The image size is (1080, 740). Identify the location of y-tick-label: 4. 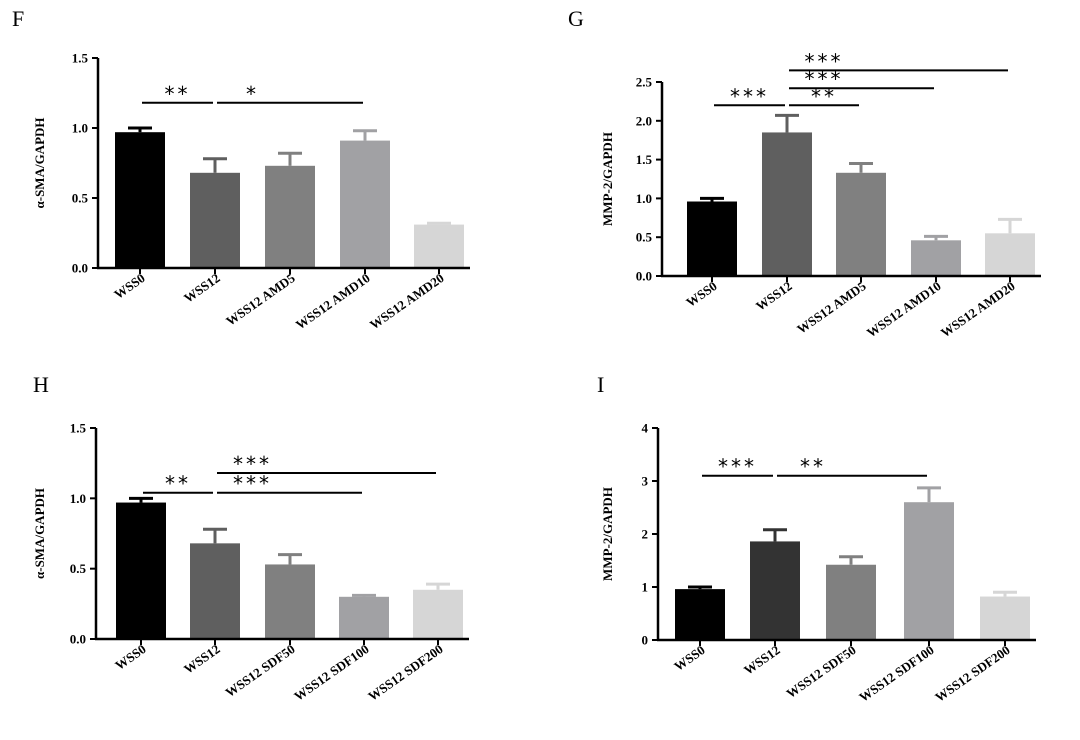
(645, 428).